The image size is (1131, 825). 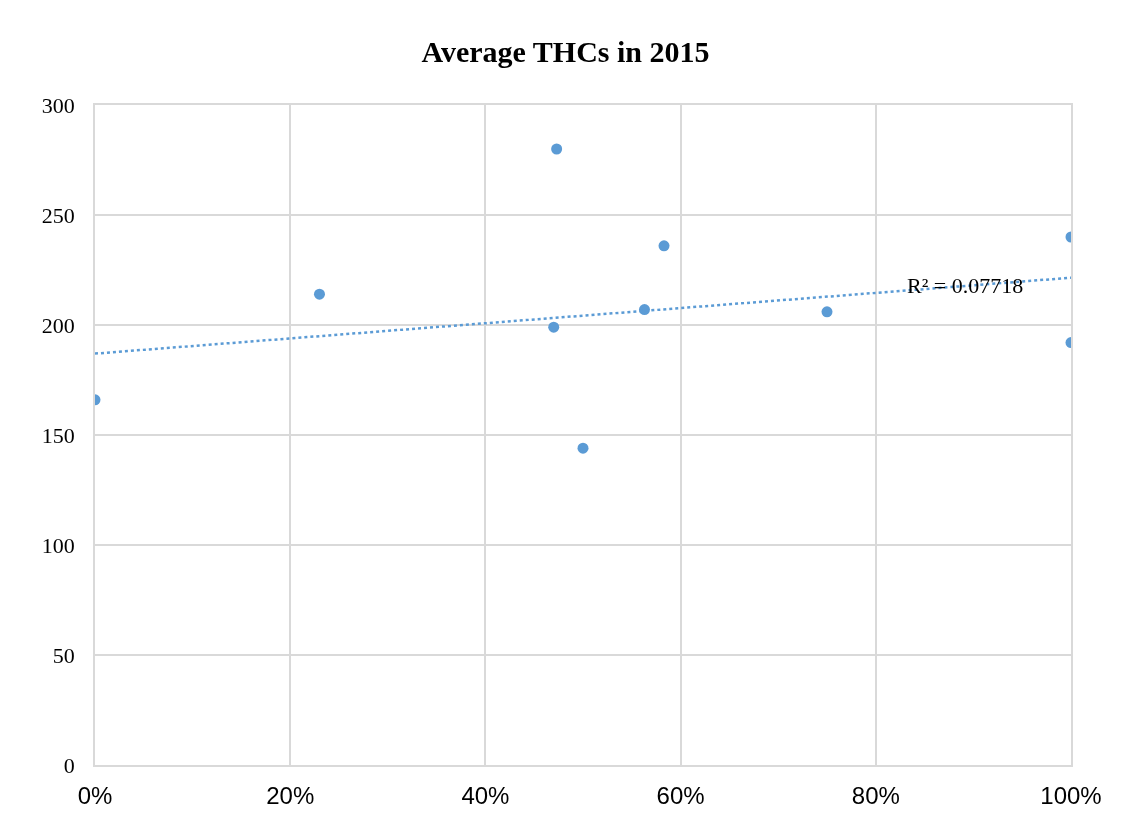 What do you see at coordinates (95, 795) in the screenshot?
I see `x-tick-label: 0%` at bounding box center [95, 795].